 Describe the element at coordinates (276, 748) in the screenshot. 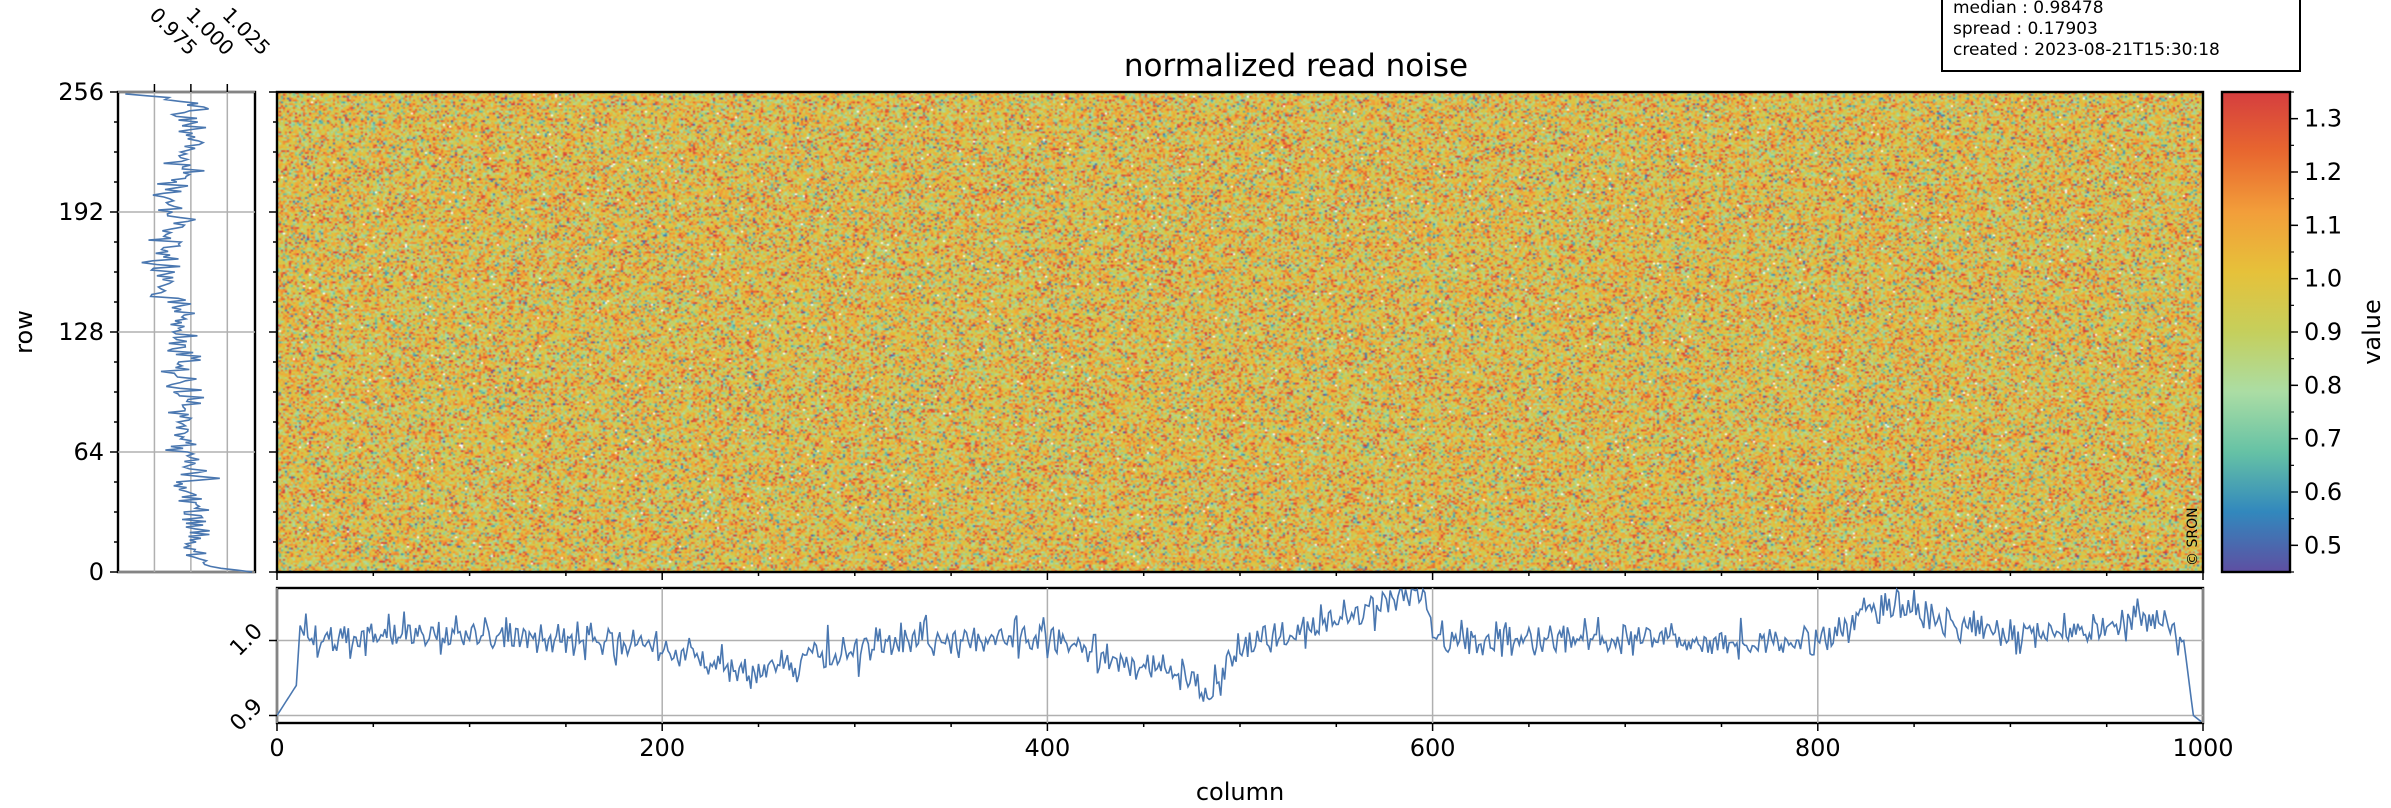

I see `column-tick-label: 0` at that location.